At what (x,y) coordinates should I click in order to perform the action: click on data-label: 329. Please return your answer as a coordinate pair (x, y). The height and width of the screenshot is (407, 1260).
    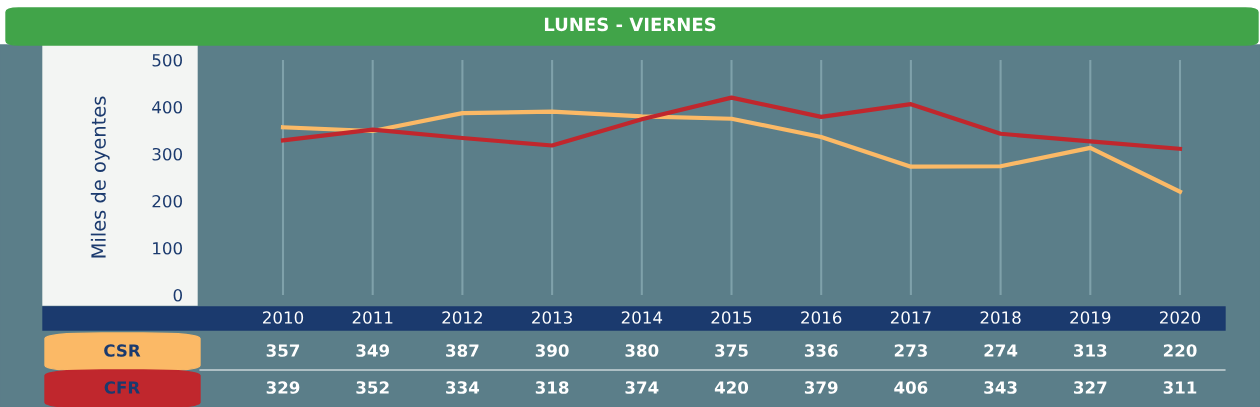
    Looking at the image, I should click on (283, 387).